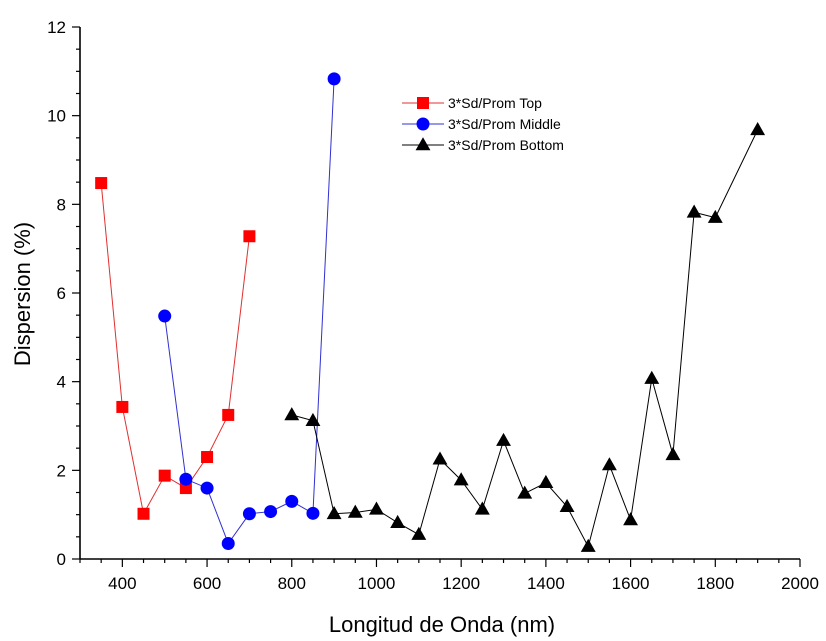 This screenshot has height=641, width=826. Describe the element at coordinates (504, 124) in the screenshot. I see `legend-label: 3*Sd/Prom Middle` at that location.